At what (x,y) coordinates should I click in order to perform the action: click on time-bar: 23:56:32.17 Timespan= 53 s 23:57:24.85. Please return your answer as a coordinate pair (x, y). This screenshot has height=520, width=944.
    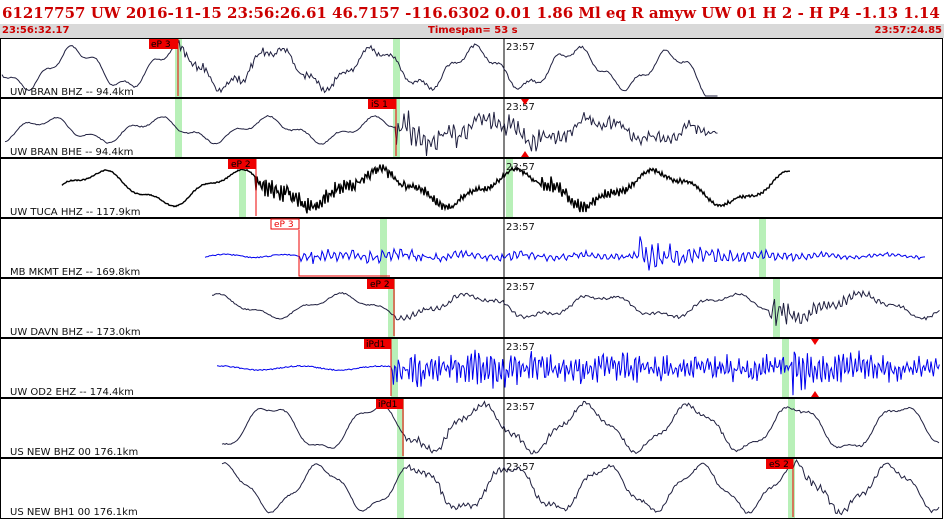
    Looking at the image, I should click on (472, 31).